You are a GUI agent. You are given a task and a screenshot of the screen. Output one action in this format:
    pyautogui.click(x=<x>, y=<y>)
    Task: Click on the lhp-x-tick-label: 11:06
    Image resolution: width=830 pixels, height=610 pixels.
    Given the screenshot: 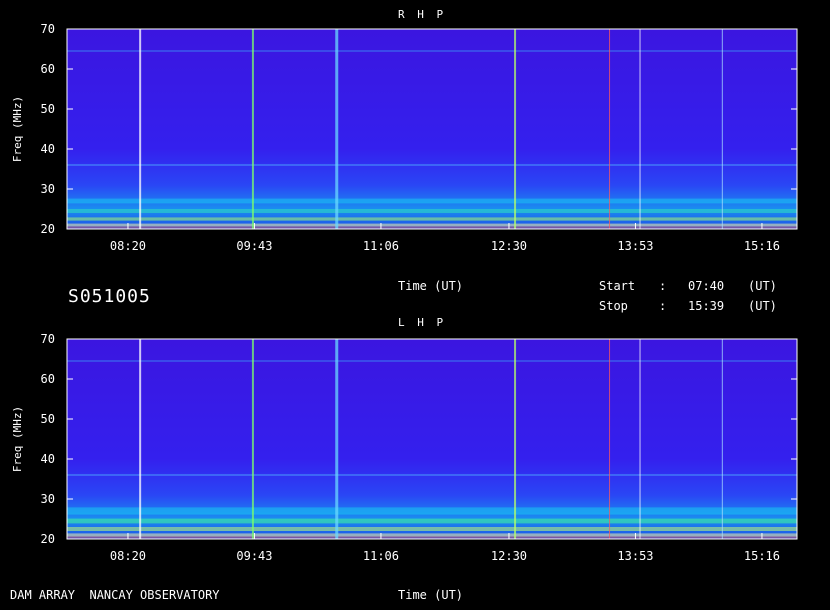 What is the action you would take?
    pyautogui.click(x=381, y=556)
    